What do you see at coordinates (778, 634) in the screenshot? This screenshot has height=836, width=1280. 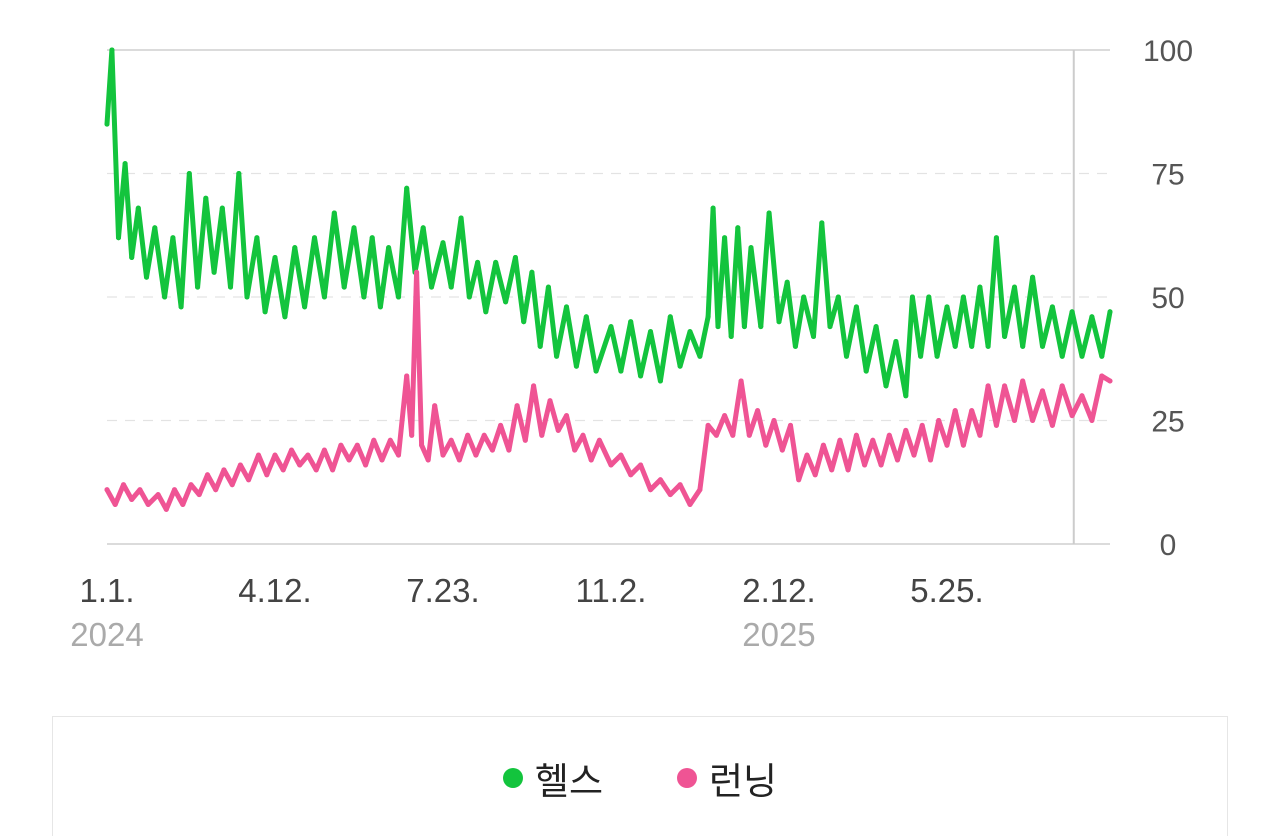 I see `x-tick-year-label: 2025` at bounding box center [778, 634].